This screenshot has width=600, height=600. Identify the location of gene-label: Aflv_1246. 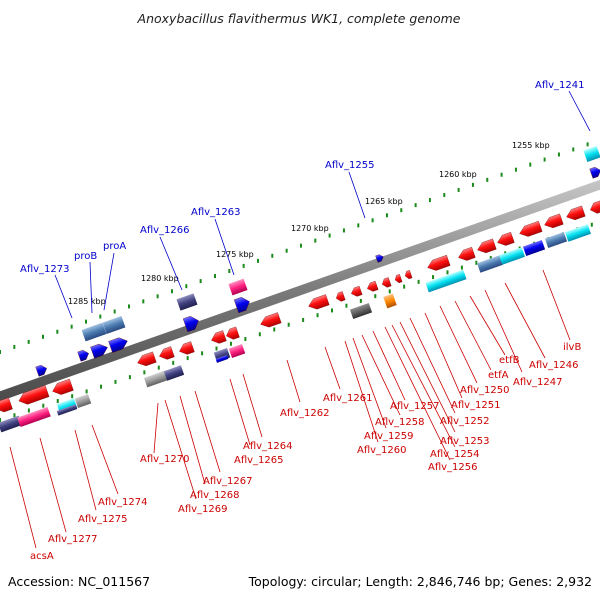
(554, 365).